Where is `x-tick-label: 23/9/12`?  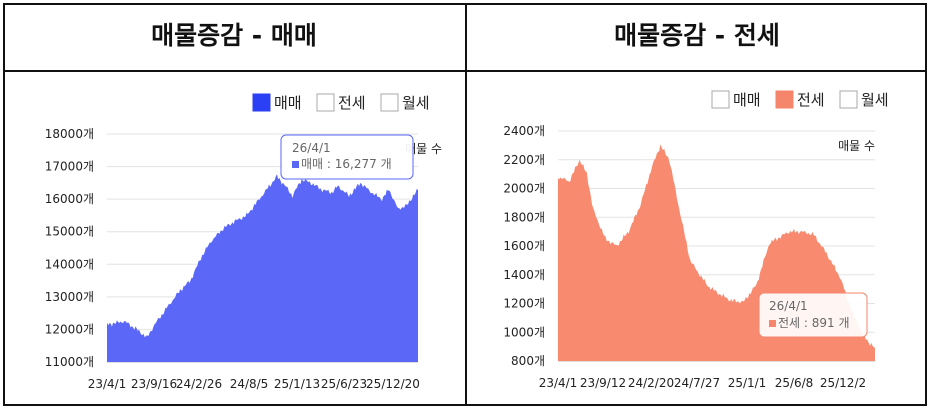
x-tick-label: 23/9/12 is located at coordinates (603, 383).